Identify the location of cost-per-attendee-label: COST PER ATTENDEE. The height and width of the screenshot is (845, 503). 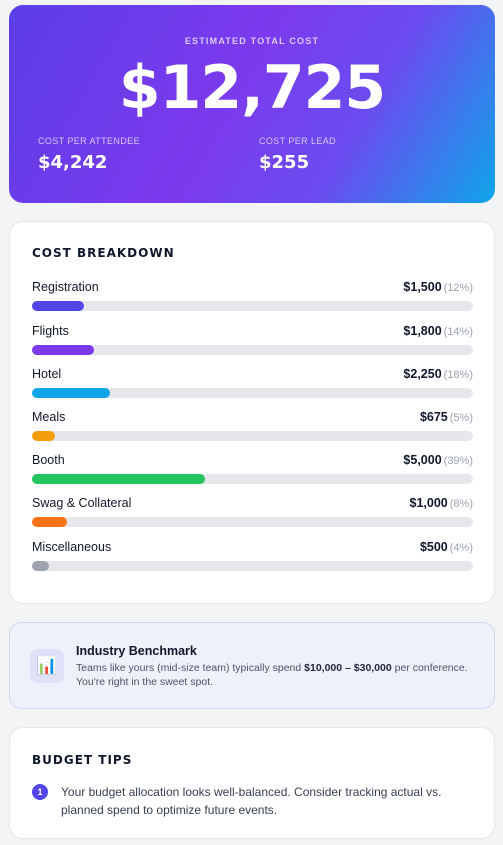
(89, 141).